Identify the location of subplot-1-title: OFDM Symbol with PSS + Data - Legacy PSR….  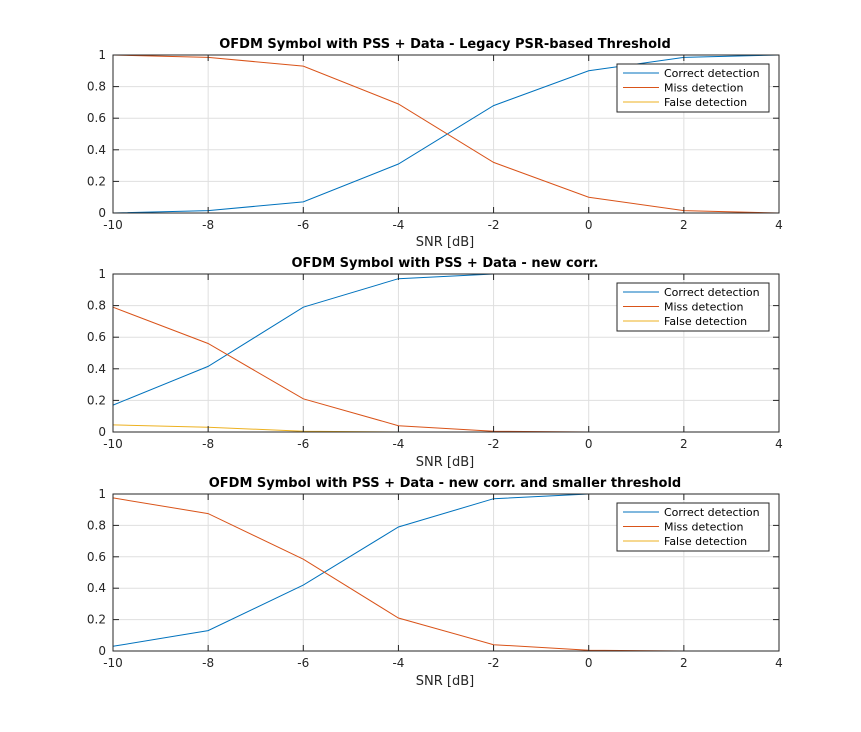
(445, 44).